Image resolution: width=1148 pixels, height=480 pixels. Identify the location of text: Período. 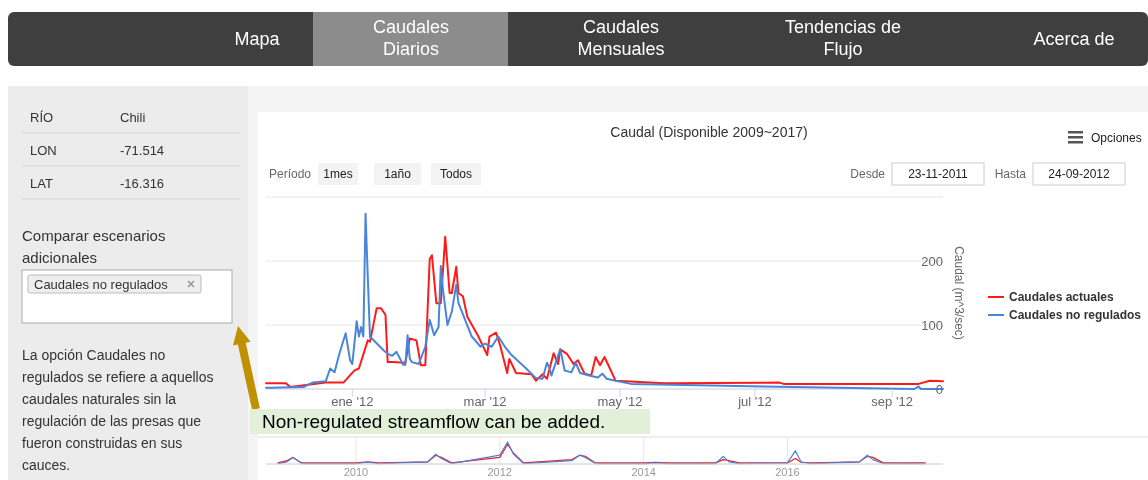
(290, 174).